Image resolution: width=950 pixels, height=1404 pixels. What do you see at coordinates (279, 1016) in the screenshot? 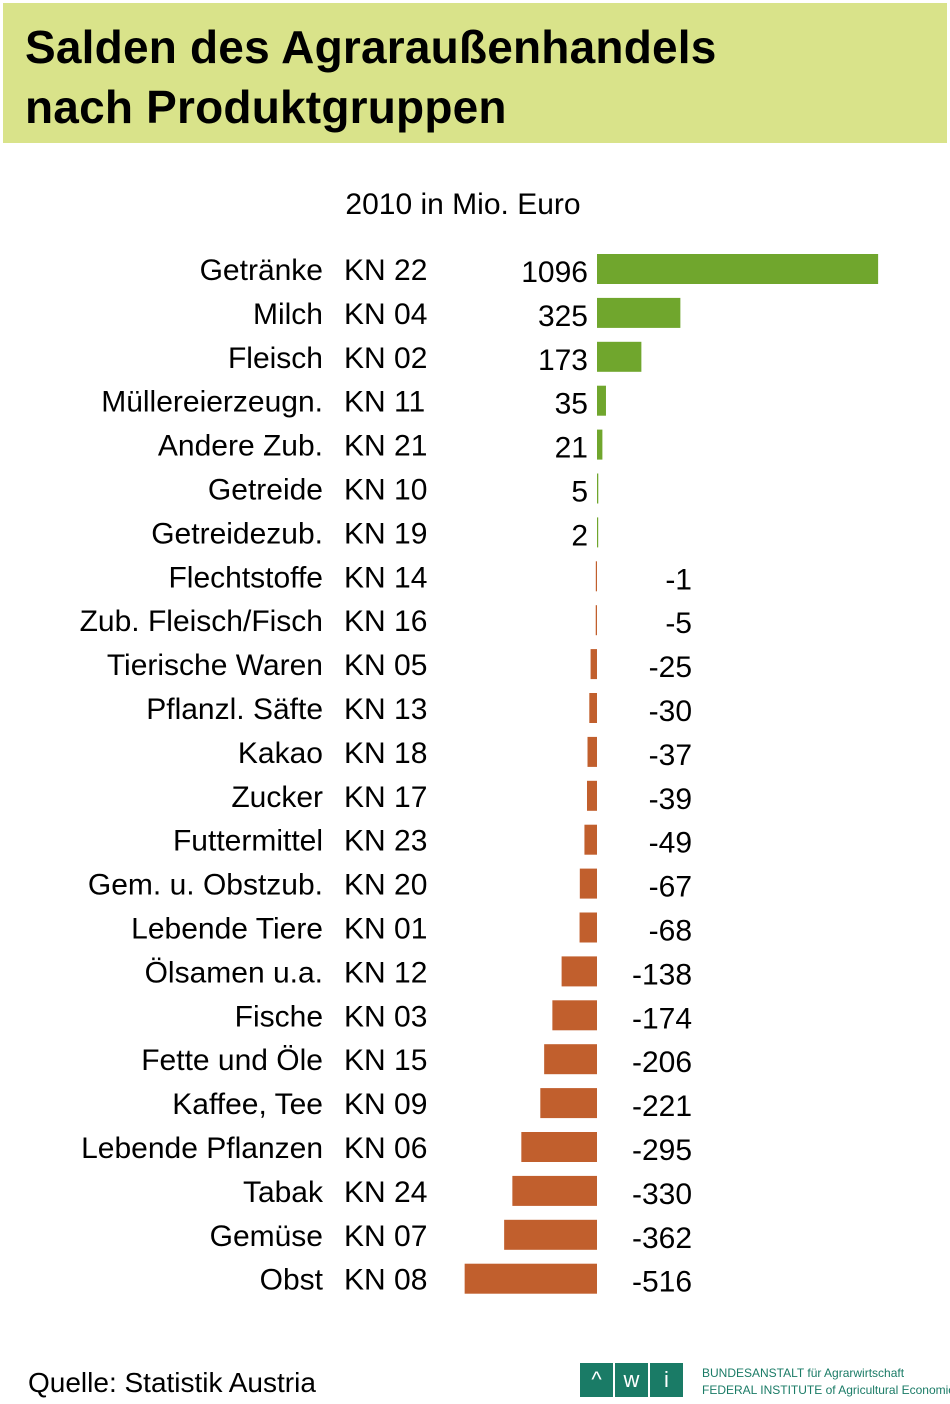
I see `category-label: Fische` at bounding box center [279, 1016].